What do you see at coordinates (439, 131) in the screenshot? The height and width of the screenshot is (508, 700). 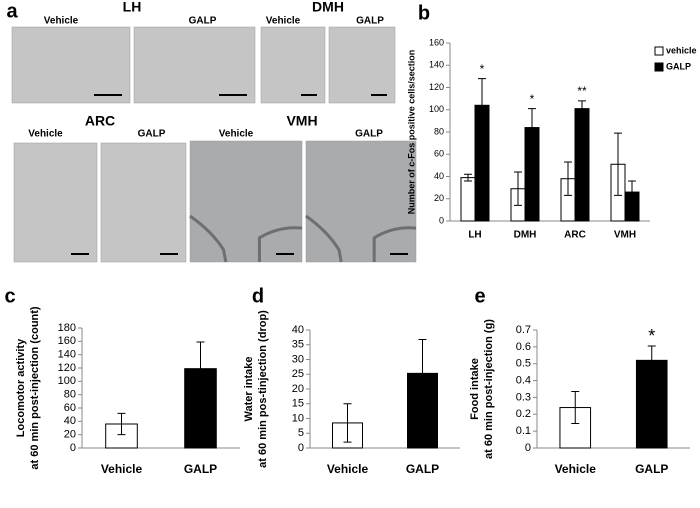 I see `y-tick-label: 80` at bounding box center [439, 131].